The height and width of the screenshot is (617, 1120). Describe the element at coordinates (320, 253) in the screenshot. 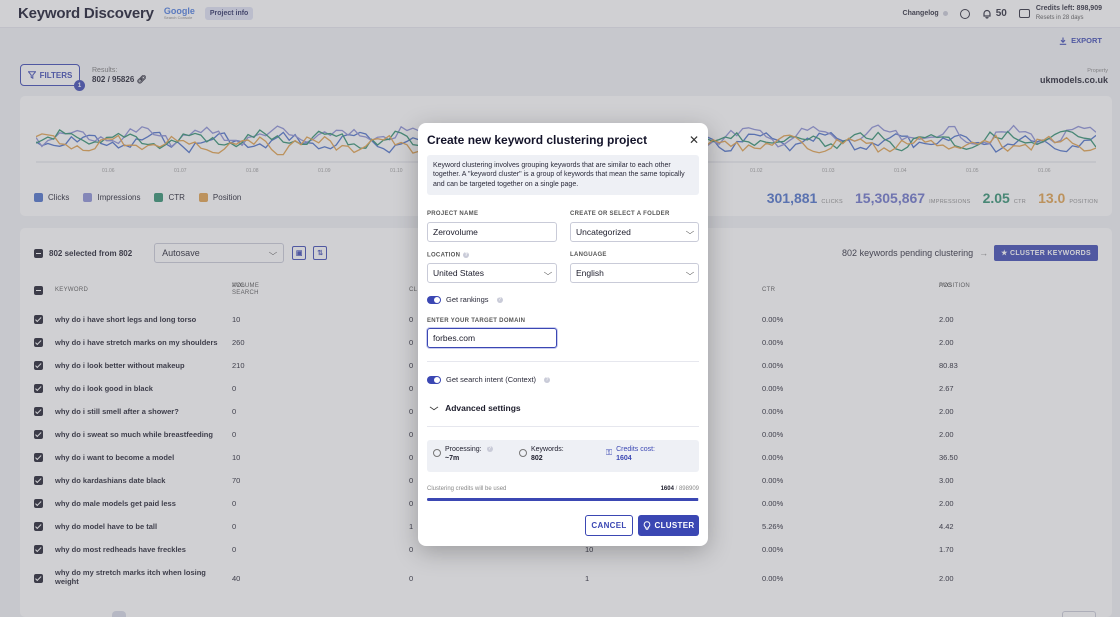

I see `columns-icon: ⇅` at that location.